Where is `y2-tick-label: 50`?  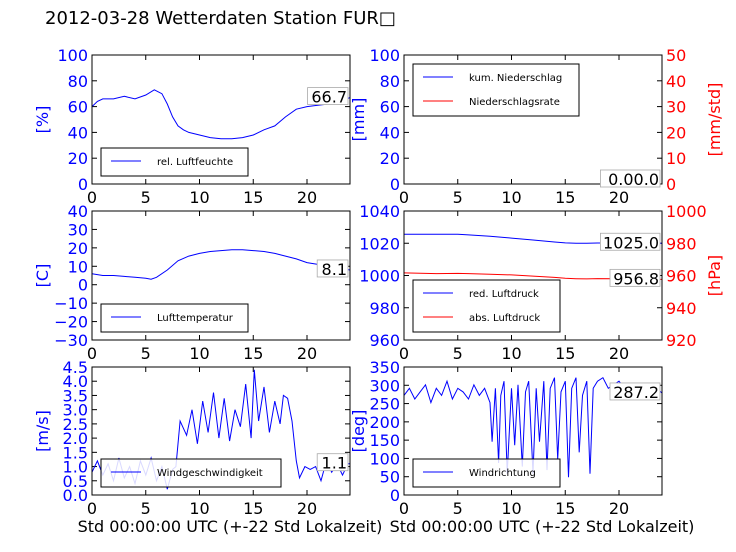
y2-tick-label: 50 is located at coordinates (676, 55).